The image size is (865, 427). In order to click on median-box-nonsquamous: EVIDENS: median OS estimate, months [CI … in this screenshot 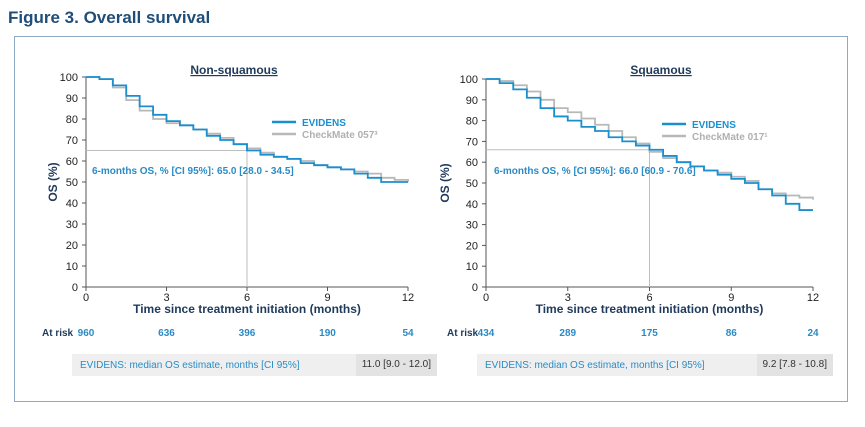, I will do `click(254, 365)`.